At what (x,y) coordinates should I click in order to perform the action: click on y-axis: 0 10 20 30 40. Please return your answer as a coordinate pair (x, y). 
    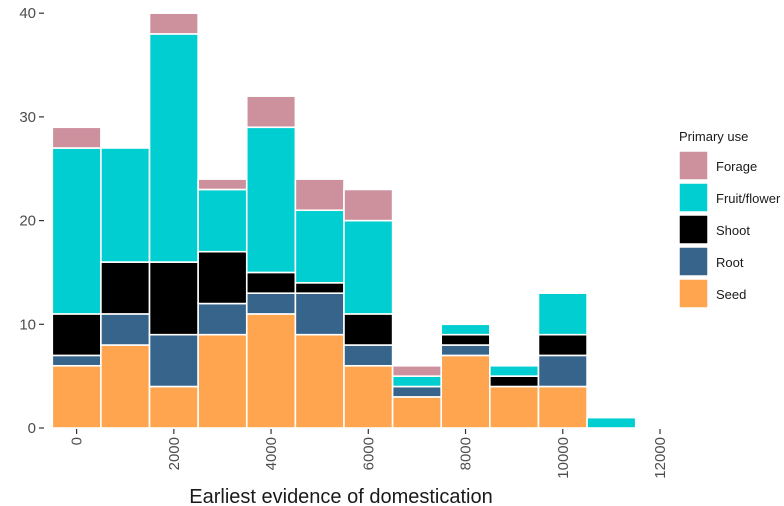
    Looking at the image, I should click on (31, 221).